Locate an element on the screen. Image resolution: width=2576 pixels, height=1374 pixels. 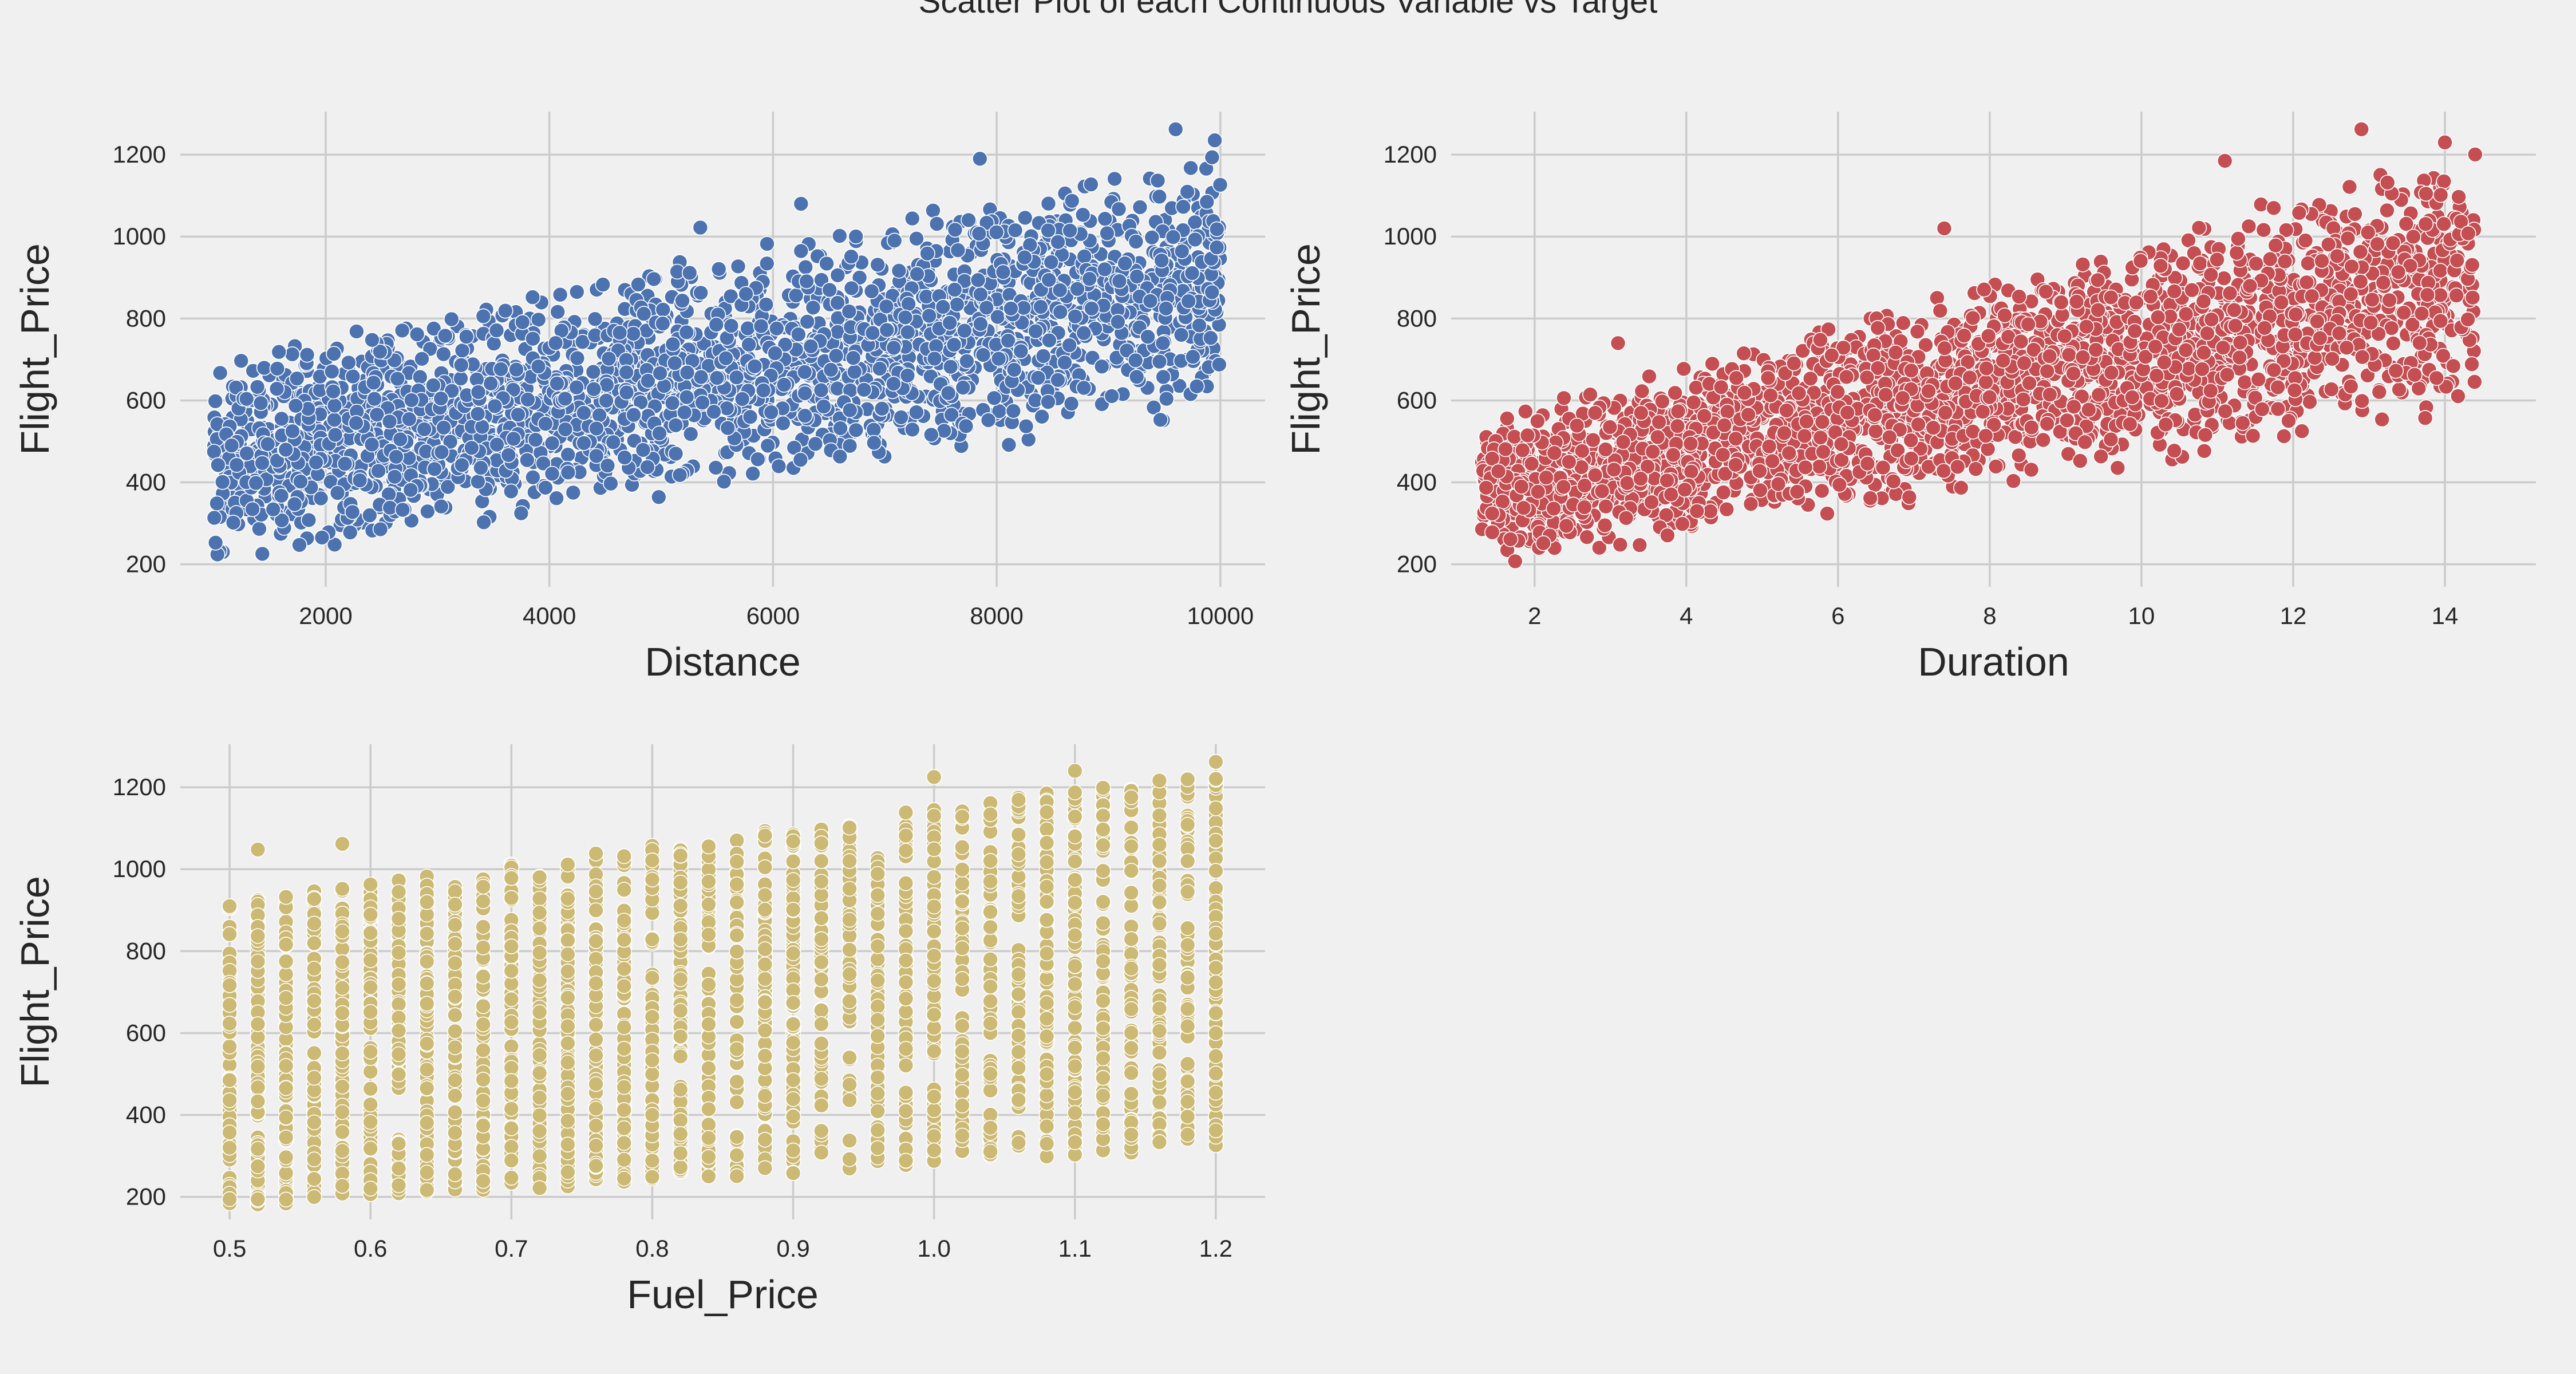
x-axis-label: Duration is located at coordinates (1993, 661).